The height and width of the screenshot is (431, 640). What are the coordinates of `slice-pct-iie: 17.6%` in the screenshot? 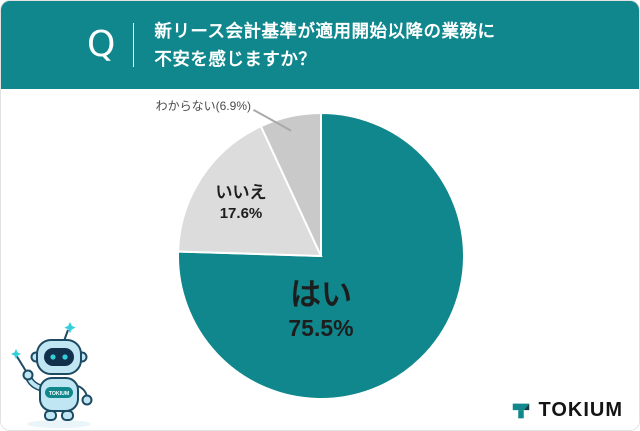 It's located at (241, 214).